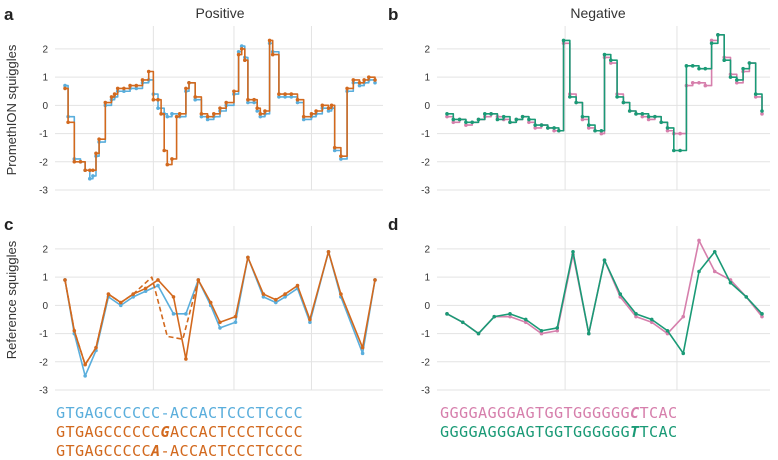 This screenshot has width=778, height=460. I want to click on panel-letter-a: a, so click(9, 14).